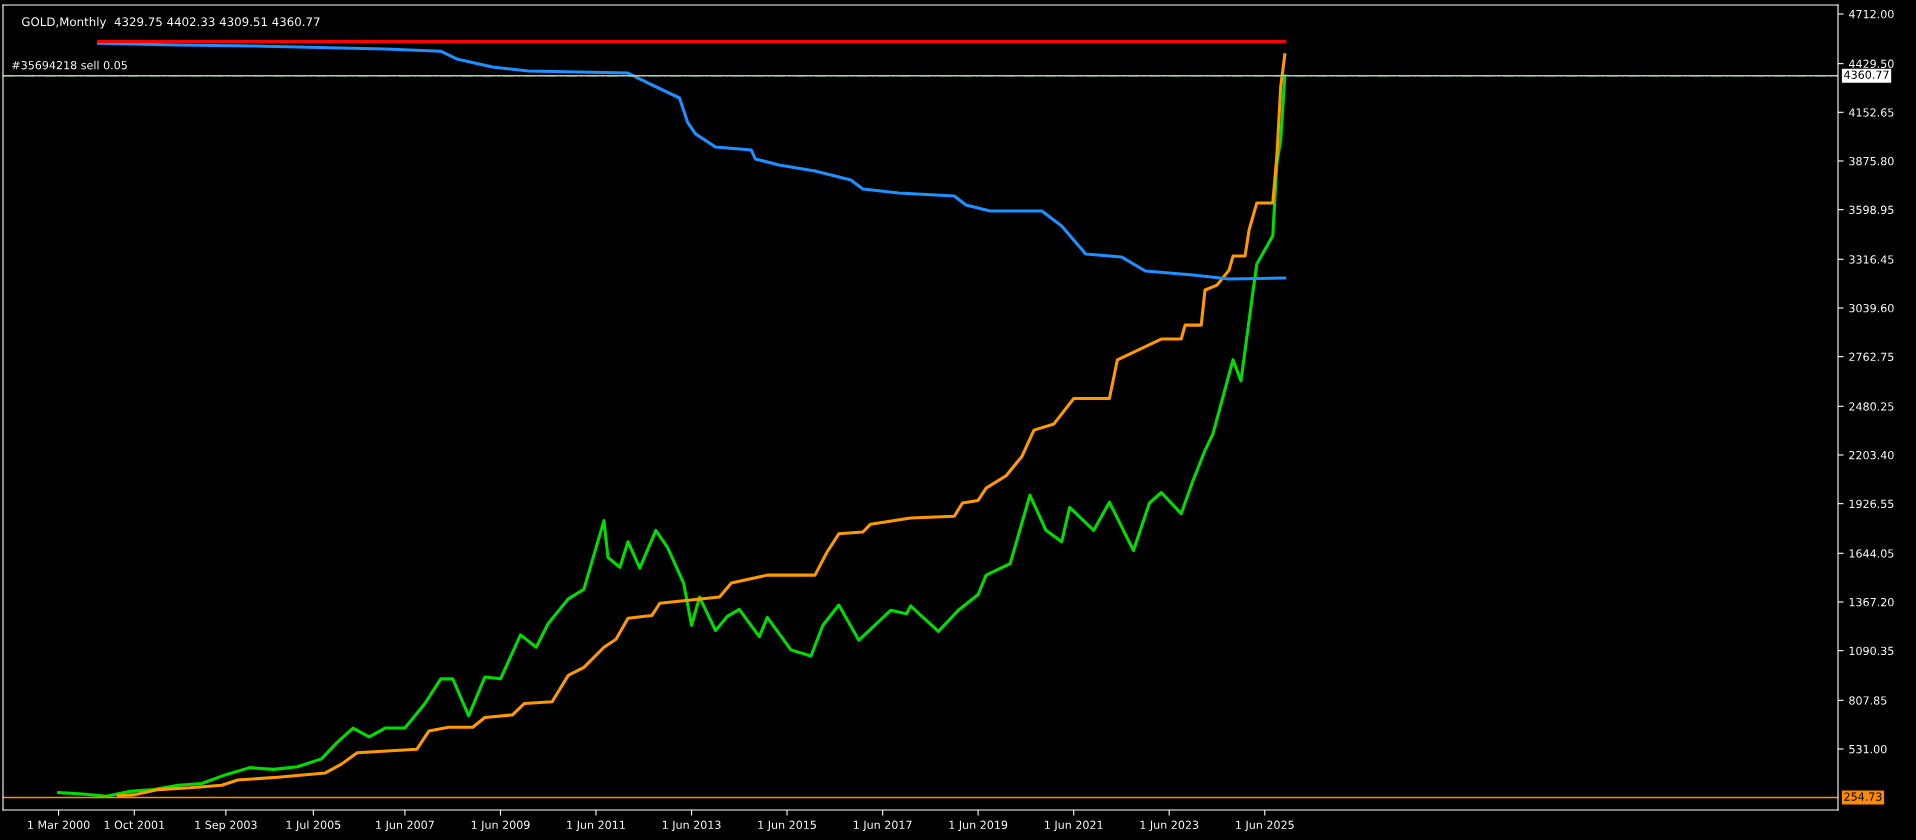 The width and height of the screenshot is (1916, 840). I want to click on x-tick-label: 1 Jun 2017, so click(882, 826).